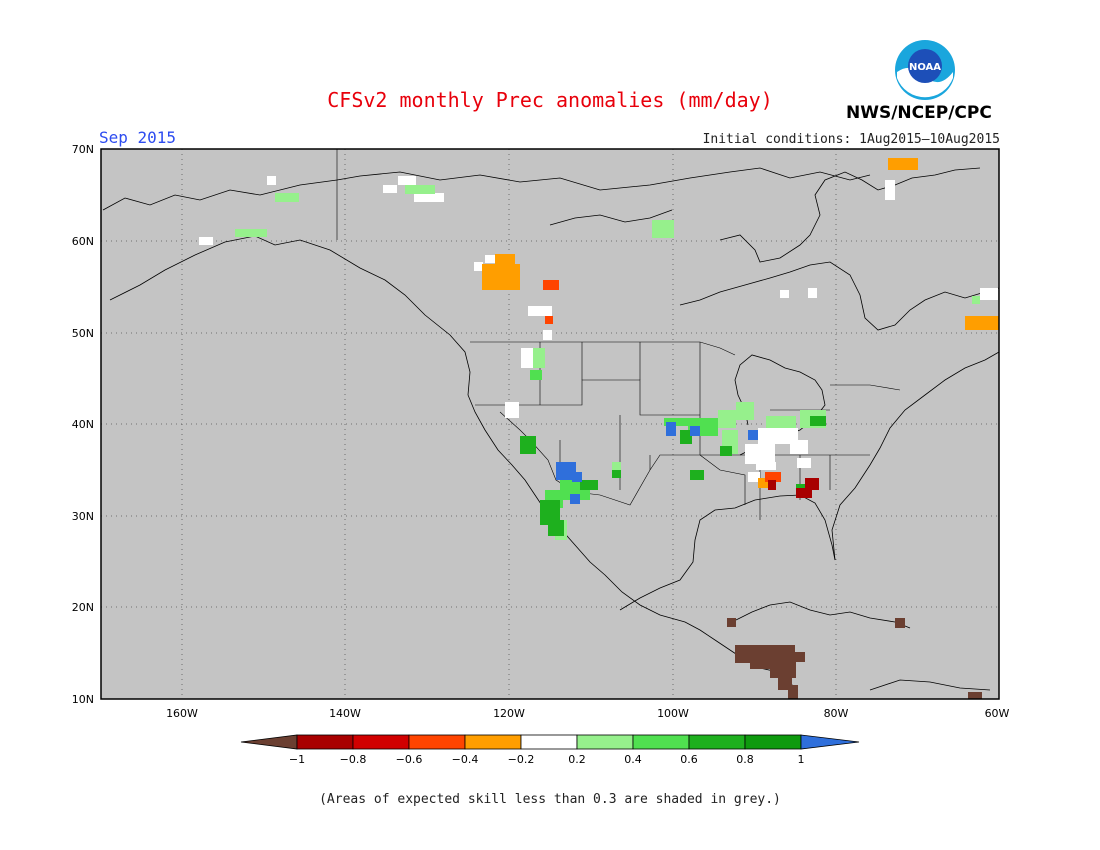  What do you see at coordinates (409, 759) in the screenshot?
I see `colorbar-tick: −0.6` at bounding box center [409, 759].